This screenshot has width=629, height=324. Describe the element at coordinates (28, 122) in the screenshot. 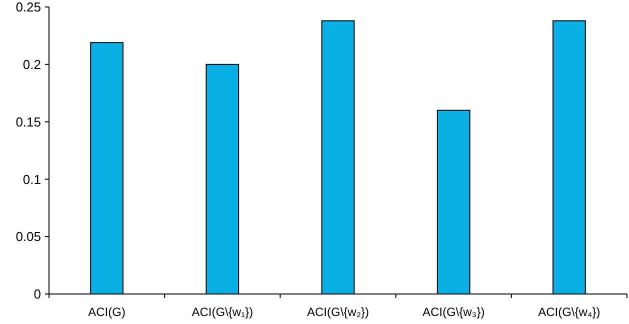

I see `y-tick-label: 0.15` at that location.